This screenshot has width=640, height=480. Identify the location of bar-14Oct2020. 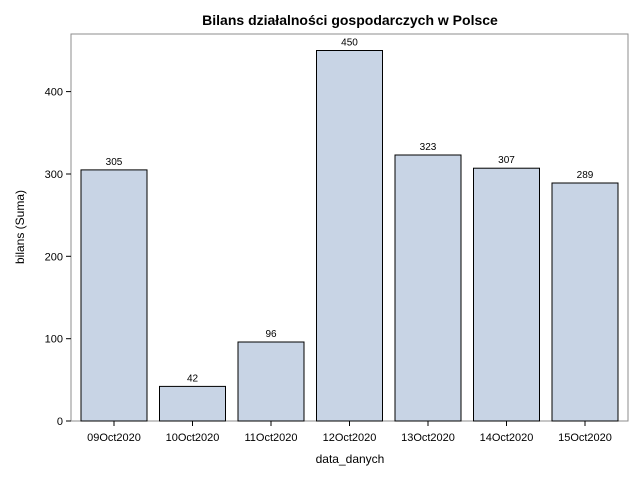
(506, 294).